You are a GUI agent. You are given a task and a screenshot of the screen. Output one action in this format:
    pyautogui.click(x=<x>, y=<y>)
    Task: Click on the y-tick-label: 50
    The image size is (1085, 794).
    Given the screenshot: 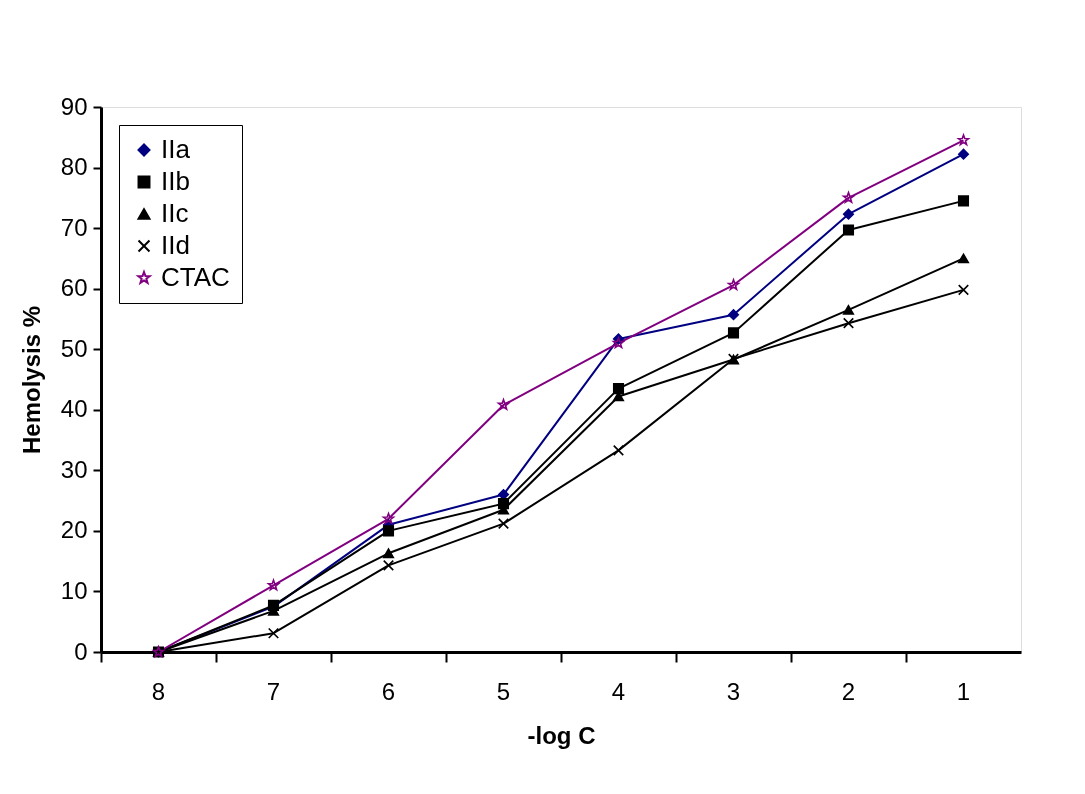 What is the action you would take?
    pyautogui.click(x=74, y=348)
    